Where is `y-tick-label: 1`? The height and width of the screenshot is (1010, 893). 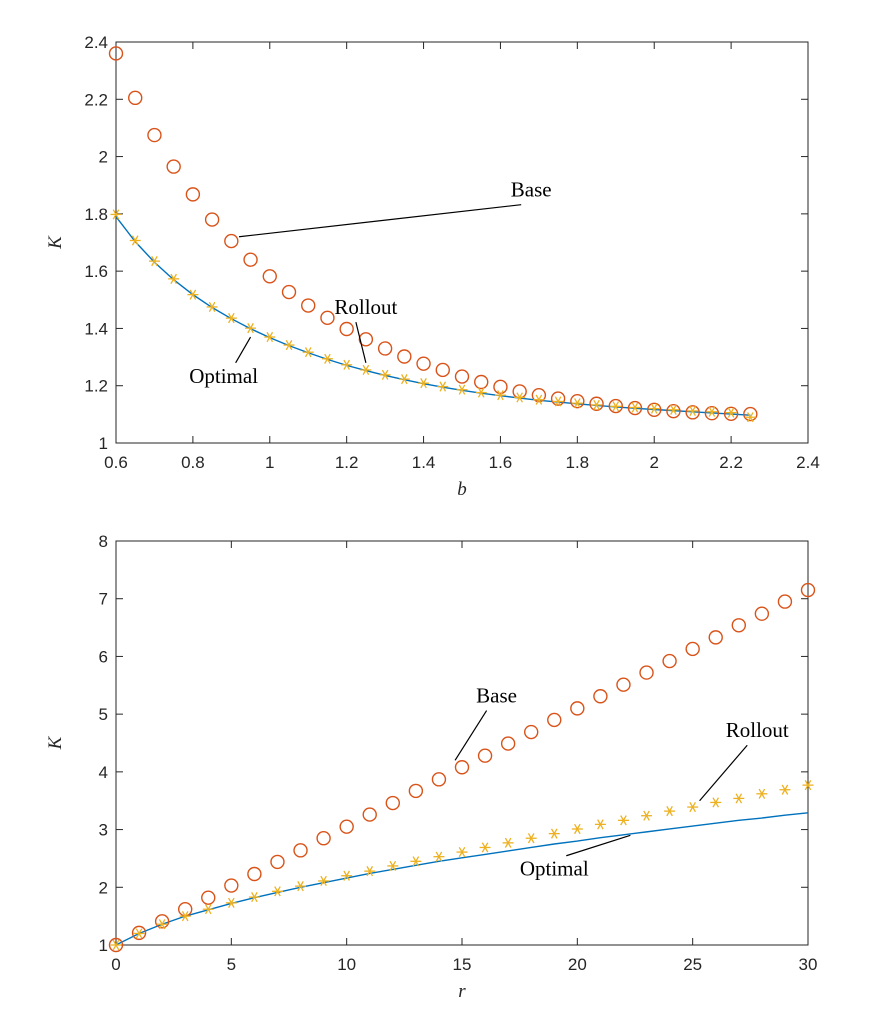
y-tick-label: 1 is located at coordinates (103, 443).